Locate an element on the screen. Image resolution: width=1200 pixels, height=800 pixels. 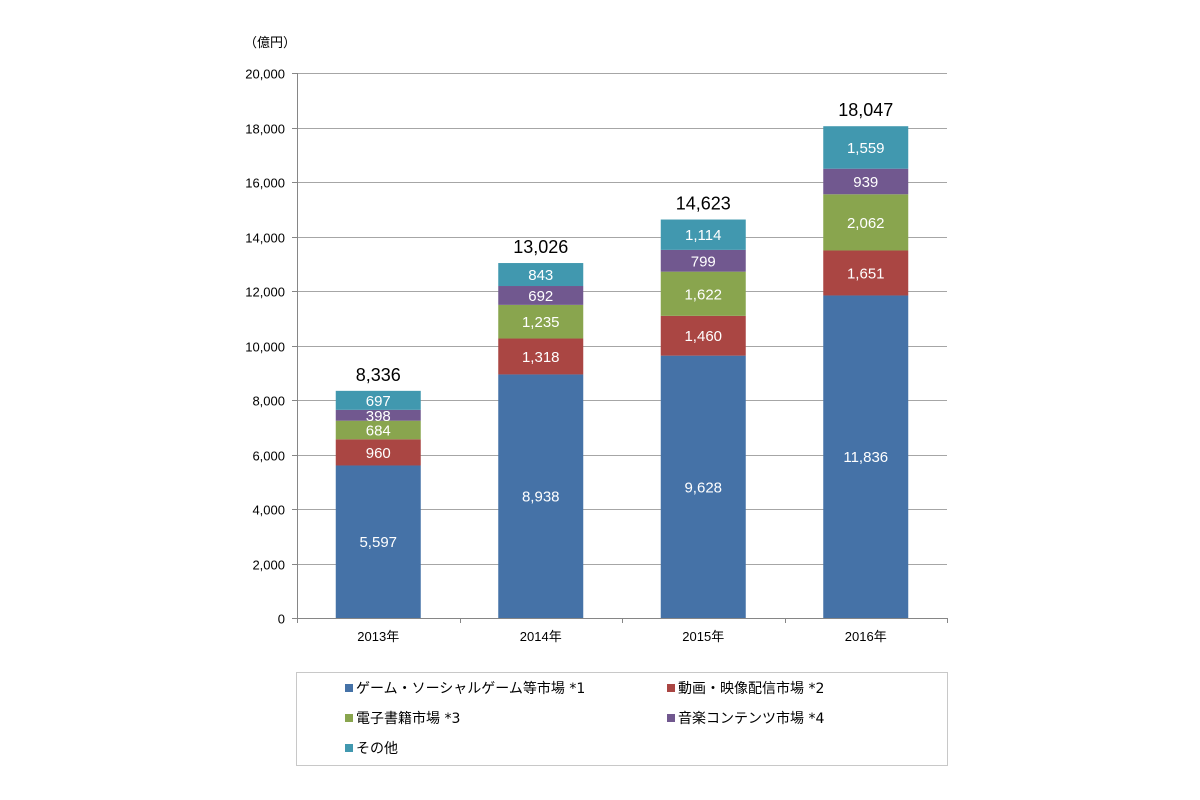
x-tick-label: 2013年 is located at coordinates (378, 636).